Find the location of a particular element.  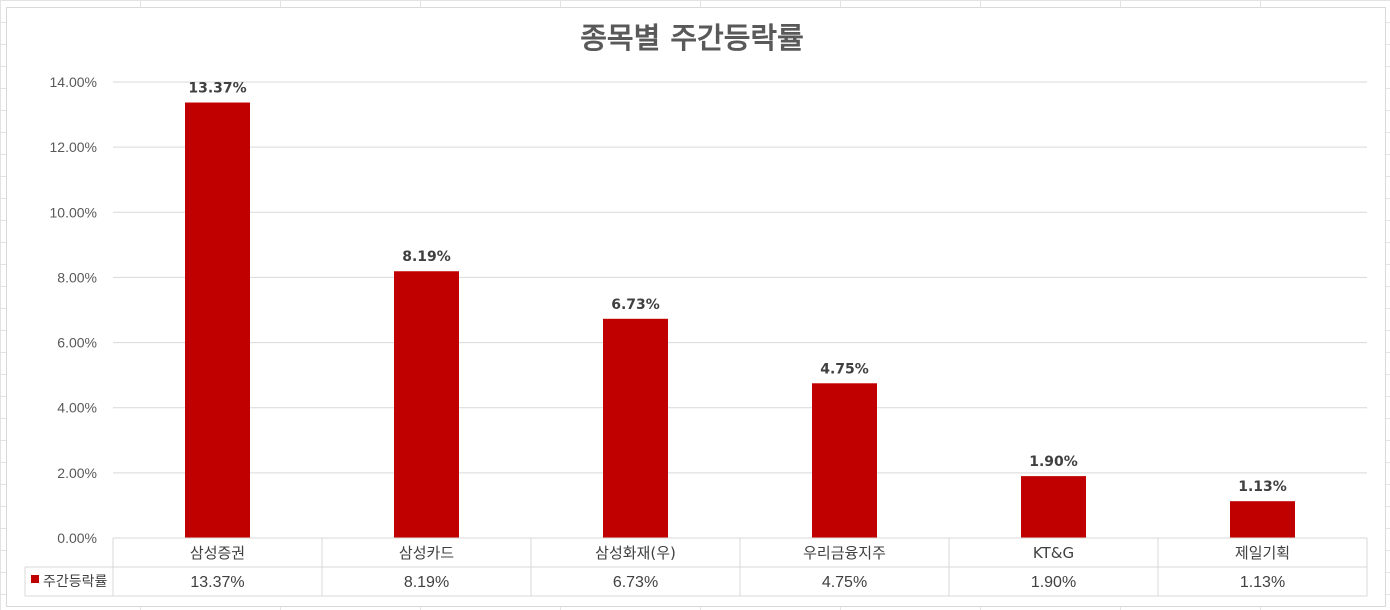

table-value: 1.13% is located at coordinates (1262, 582).